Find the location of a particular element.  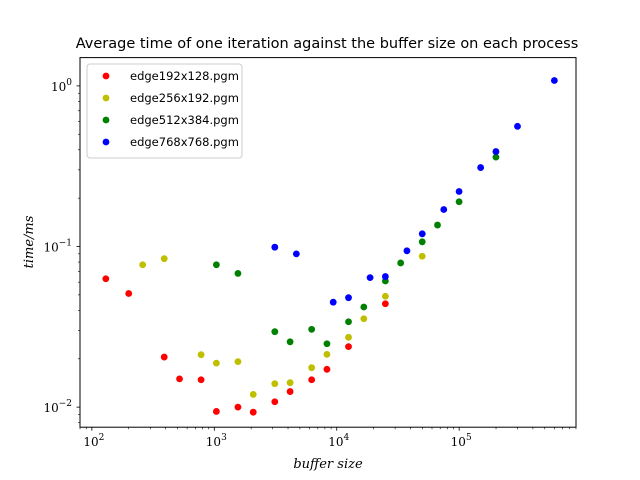

legend-label: edge256x192.pgm is located at coordinates (184, 98).